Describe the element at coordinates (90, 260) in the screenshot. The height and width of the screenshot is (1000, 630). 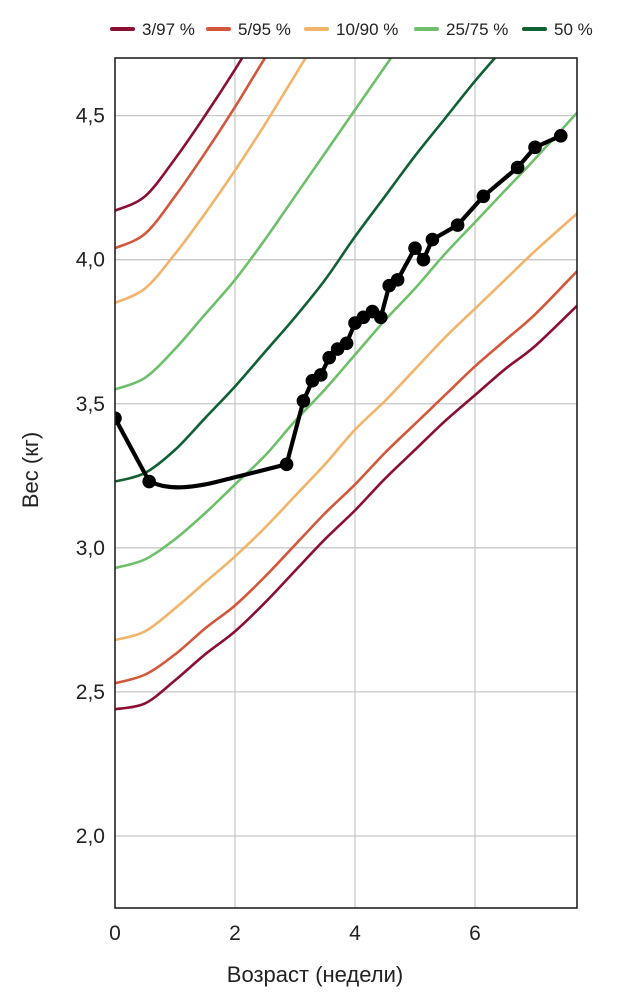
I see `y-tick-label: 4,0` at that location.